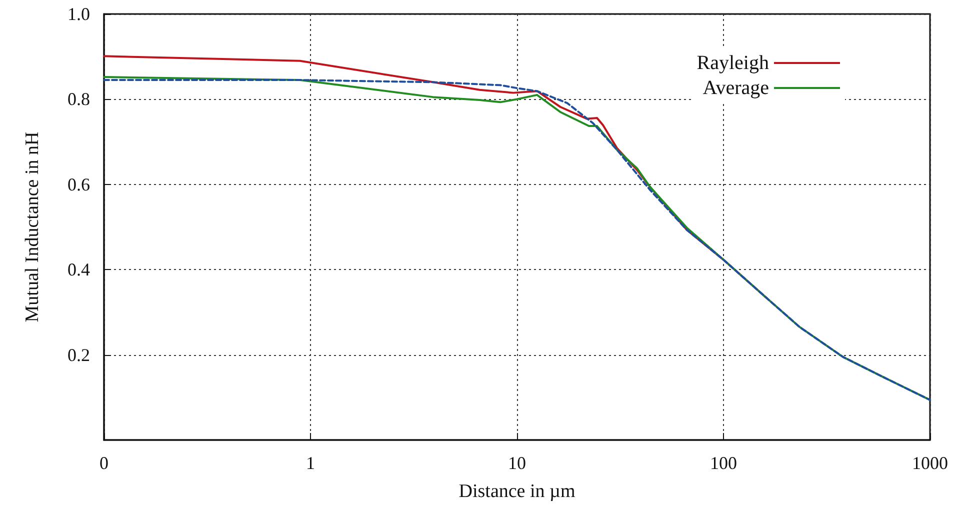 The image size is (955, 515). I want to click on y-tick-label: 0.2, so click(79, 354).